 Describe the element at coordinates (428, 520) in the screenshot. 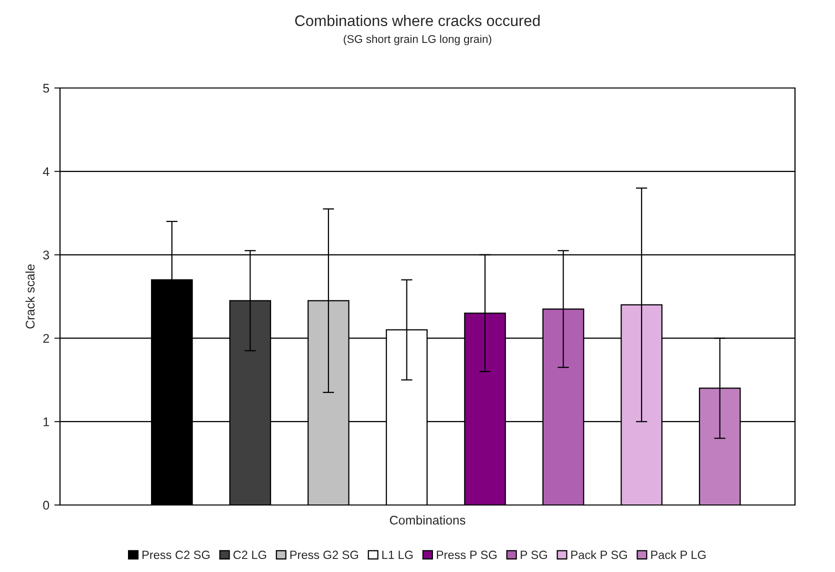

I see `x-axis-title: Combinations` at that location.